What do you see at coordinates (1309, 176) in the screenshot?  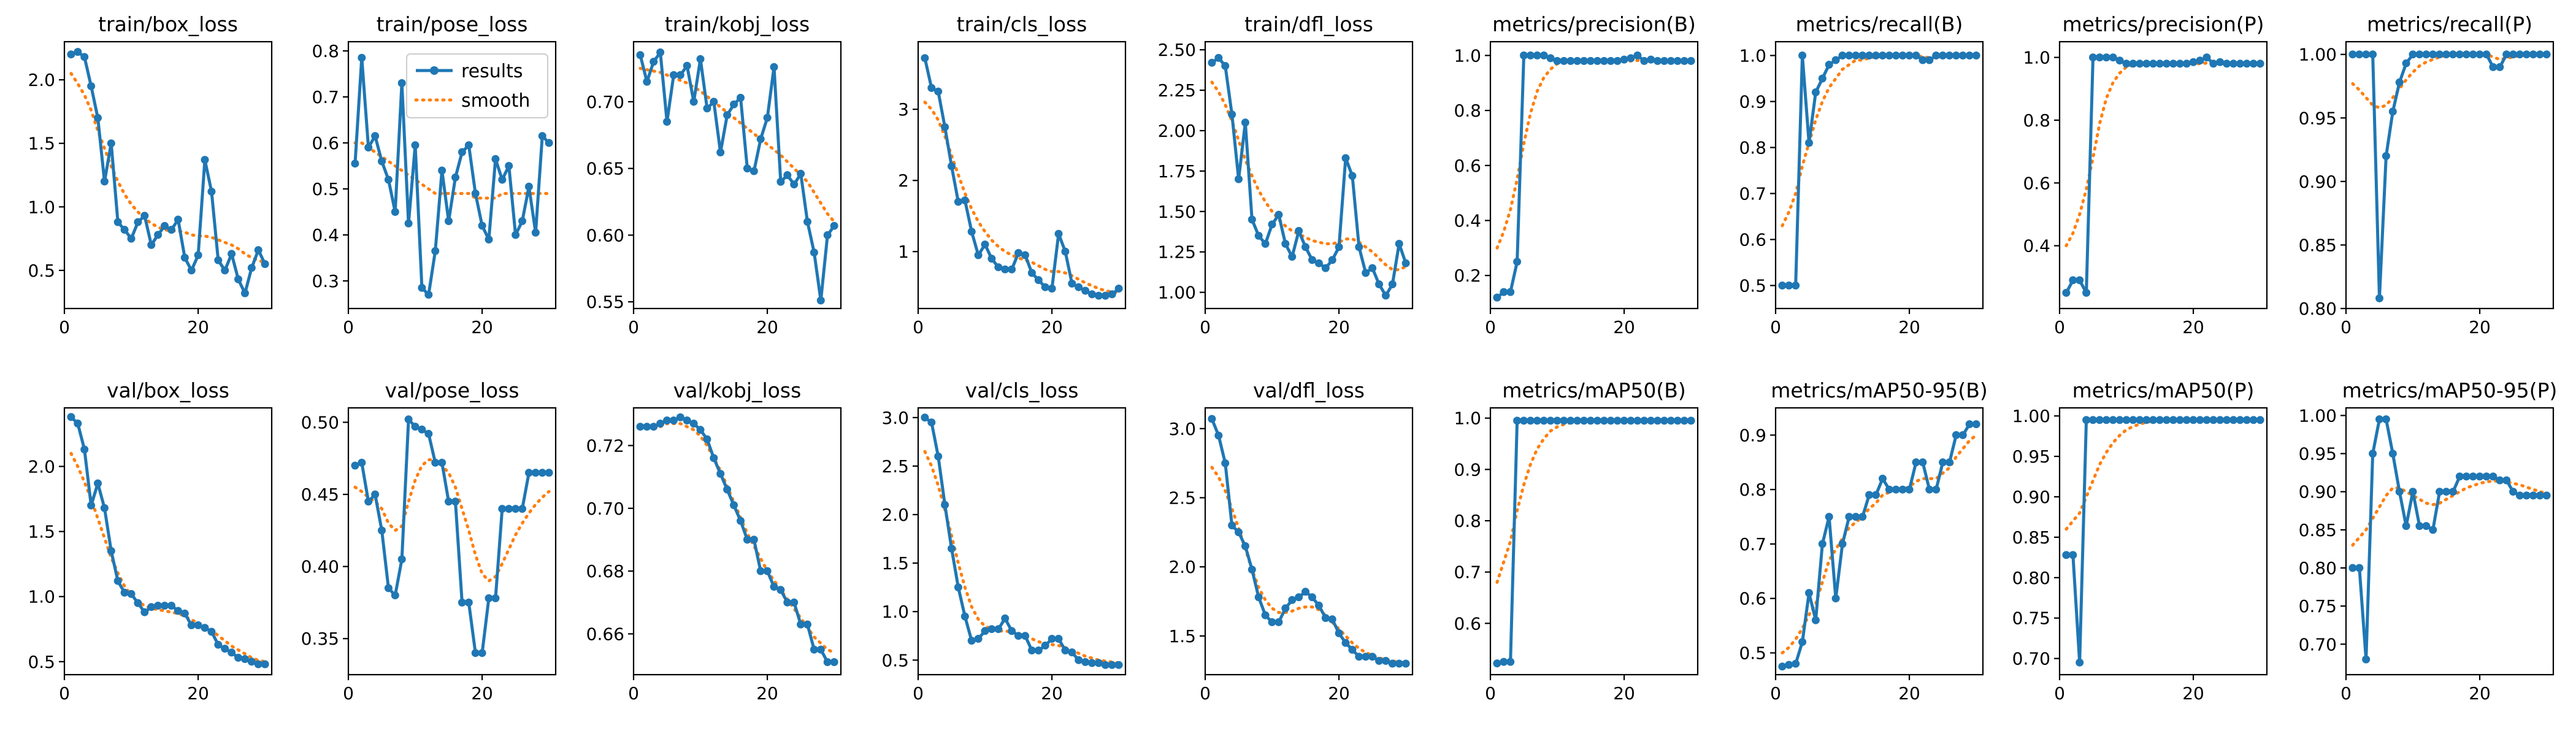 I see `smooth-line` at bounding box center [1309, 176].